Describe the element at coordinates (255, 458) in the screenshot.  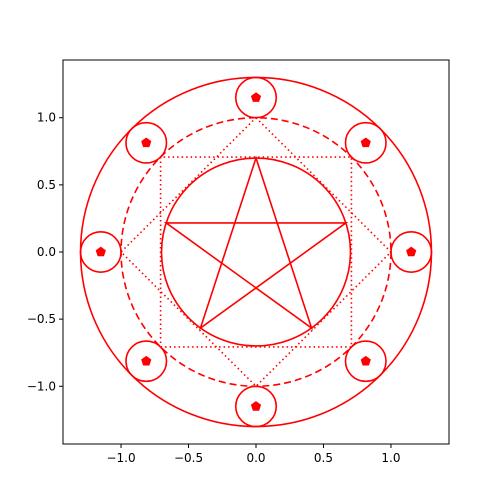
I see `x-tick-label: 0.0` at that location.